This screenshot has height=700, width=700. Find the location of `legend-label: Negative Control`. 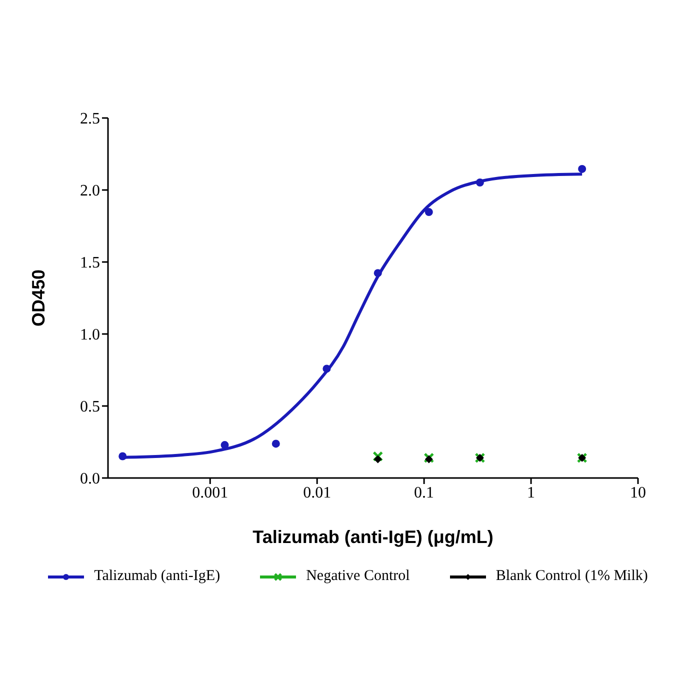

legend-label: Negative Control is located at coordinates (358, 576).